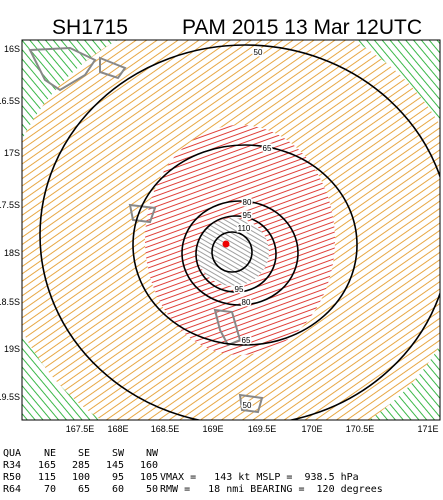  What do you see at coordinates (302, 27) in the screenshot?
I see `title: PAM 2015 13 Mar 12UTC` at bounding box center [302, 27].